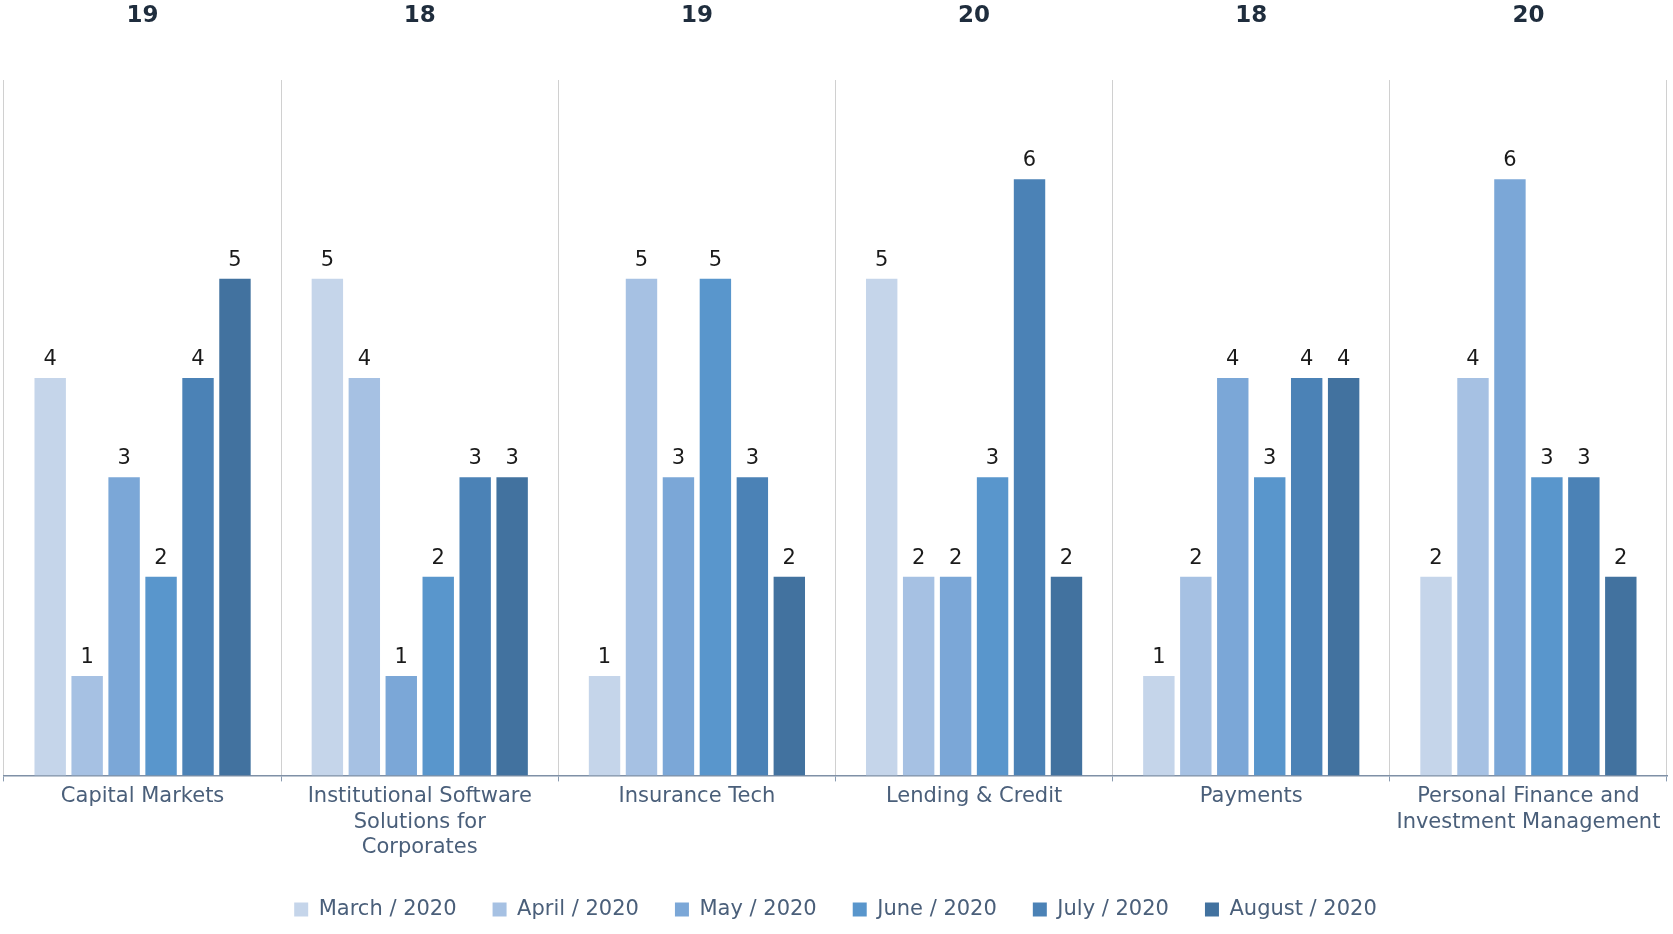 The image size is (1673, 934). I want to click on x-tick-label: Personal Finance and Investment Management, so click(1528, 808).